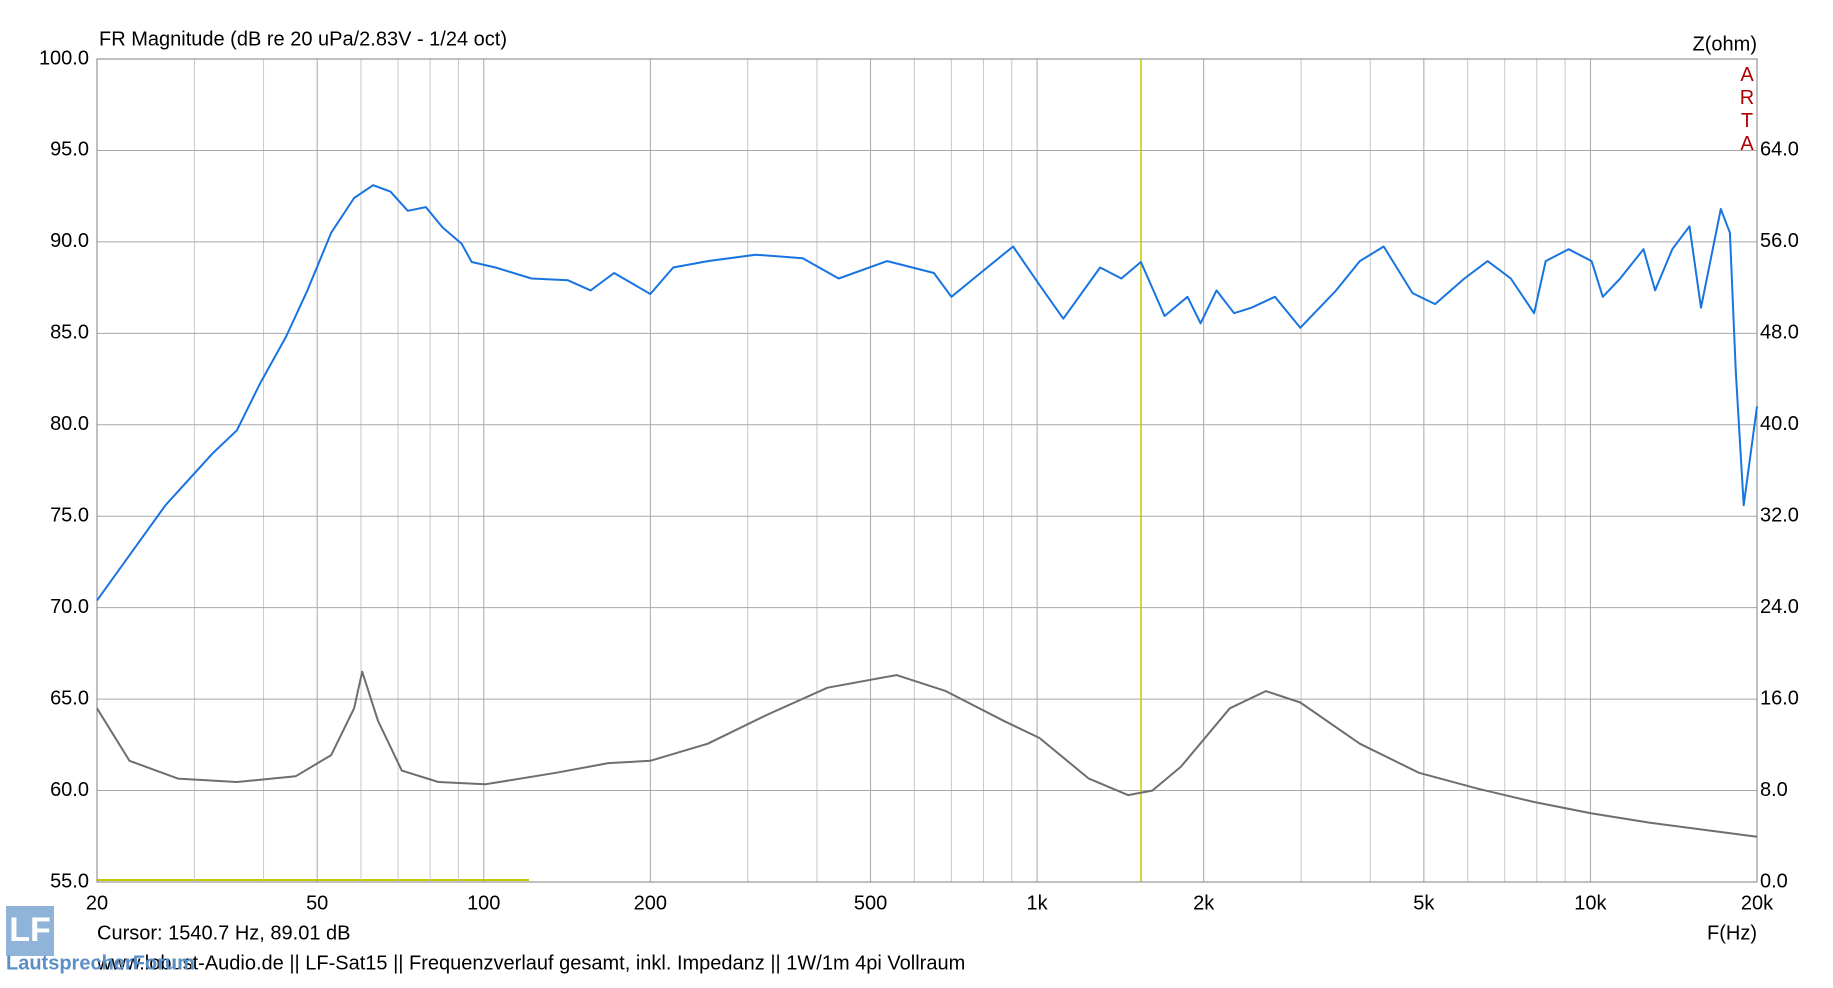  Describe the element at coordinates (1779, 698) in the screenshot. I see `y2-tick-label: 16.0` at that location.